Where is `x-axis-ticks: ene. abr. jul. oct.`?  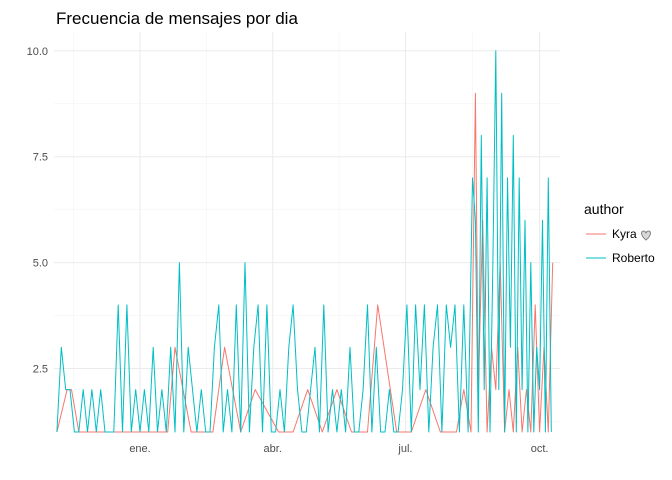
x-axis-ticks: ene. abr. jul. oct. is located at coordinates (338, 449).